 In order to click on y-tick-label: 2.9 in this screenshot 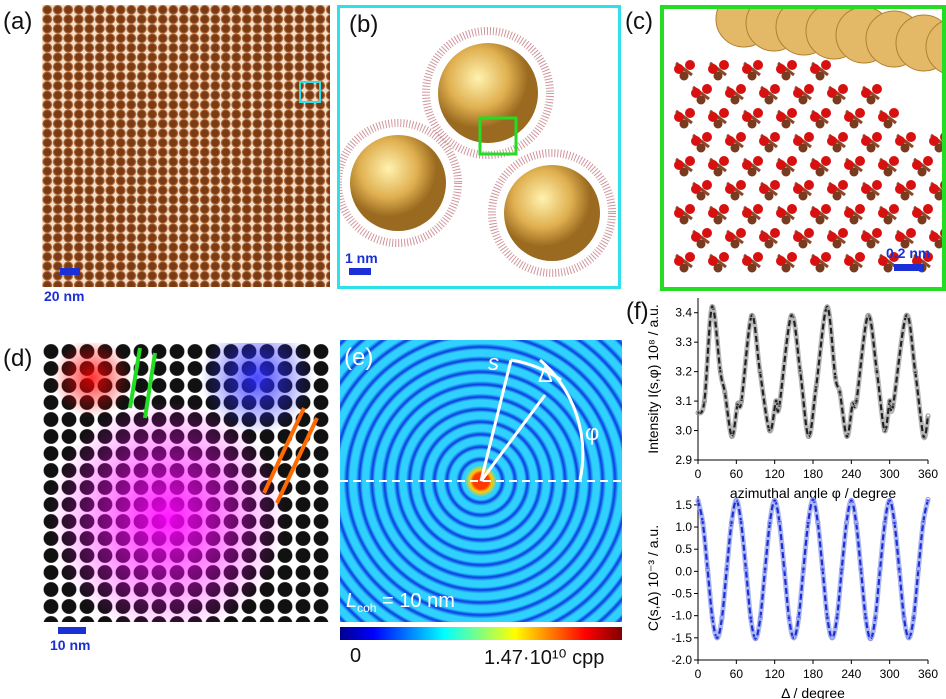, I will do `click(683, 460)`.